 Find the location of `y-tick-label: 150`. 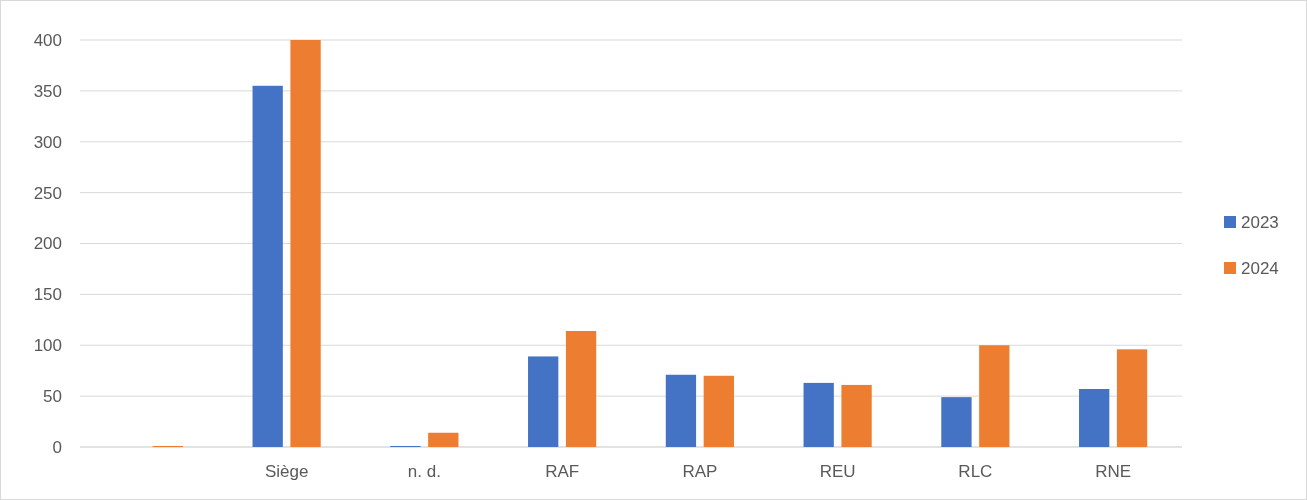

y-tick-label: 150 is located at coordinates (47, 295).